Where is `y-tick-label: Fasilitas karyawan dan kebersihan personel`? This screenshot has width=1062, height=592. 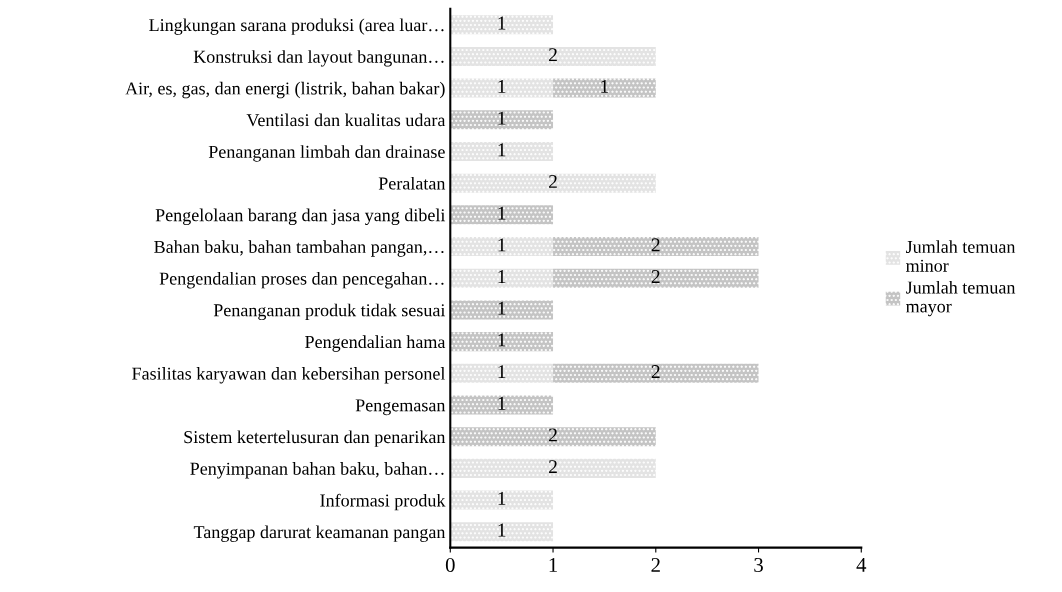
y-tick-label: Fasilitas karyawan dan kebersihan personel is located at coordinates (289, 375).